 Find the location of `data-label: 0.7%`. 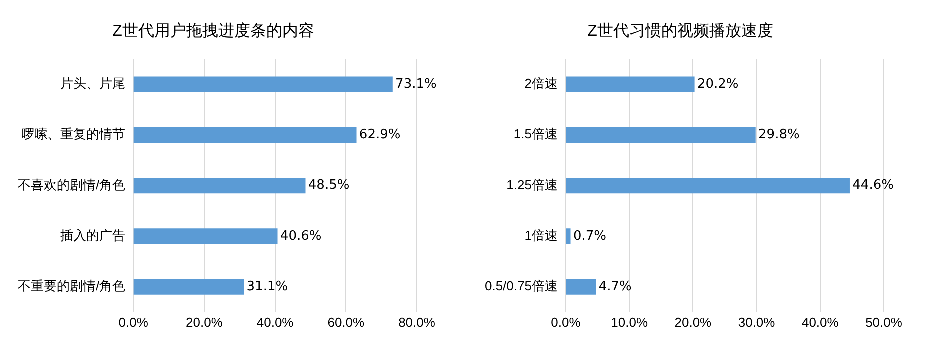

data-label: 0.7% is located at coordinates (589, 236).